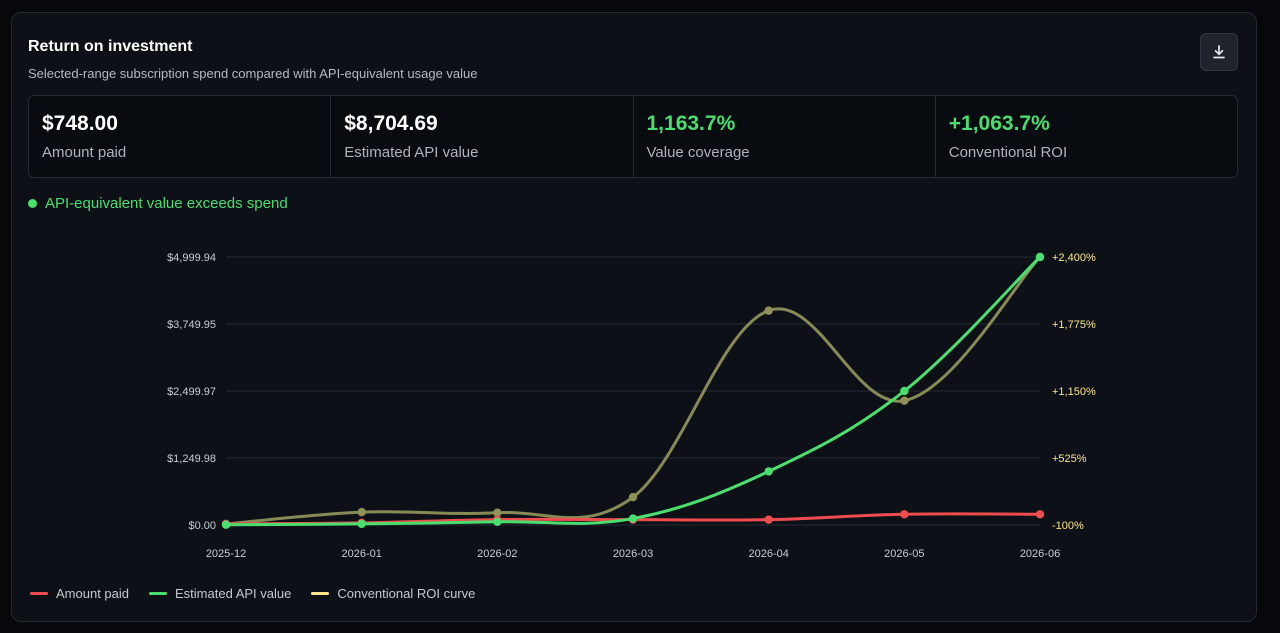 This screenshot has height=633, width=1280. What do you see at coordinates (202, 526) in the screenshot?
I see `y-left-tick-label: $0.00` at bounding box center [202, 526].